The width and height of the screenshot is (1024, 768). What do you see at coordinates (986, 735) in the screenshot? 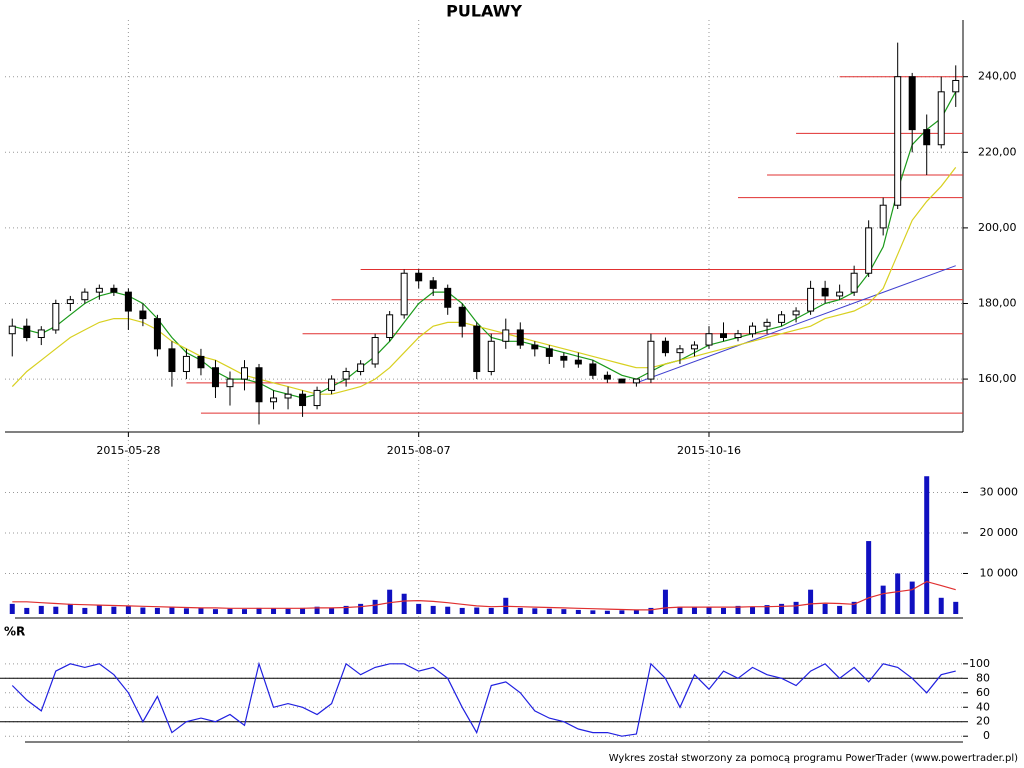
I see `y-tick-label: 0` at bounding box center [986, 735].